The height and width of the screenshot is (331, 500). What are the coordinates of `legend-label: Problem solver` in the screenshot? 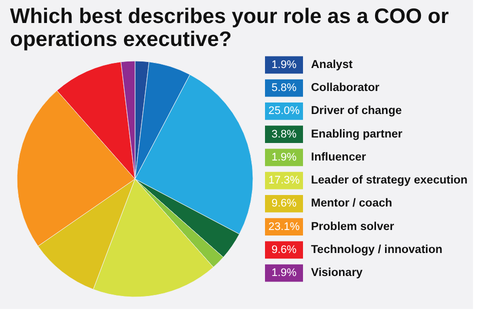 It's located at (353, 226).